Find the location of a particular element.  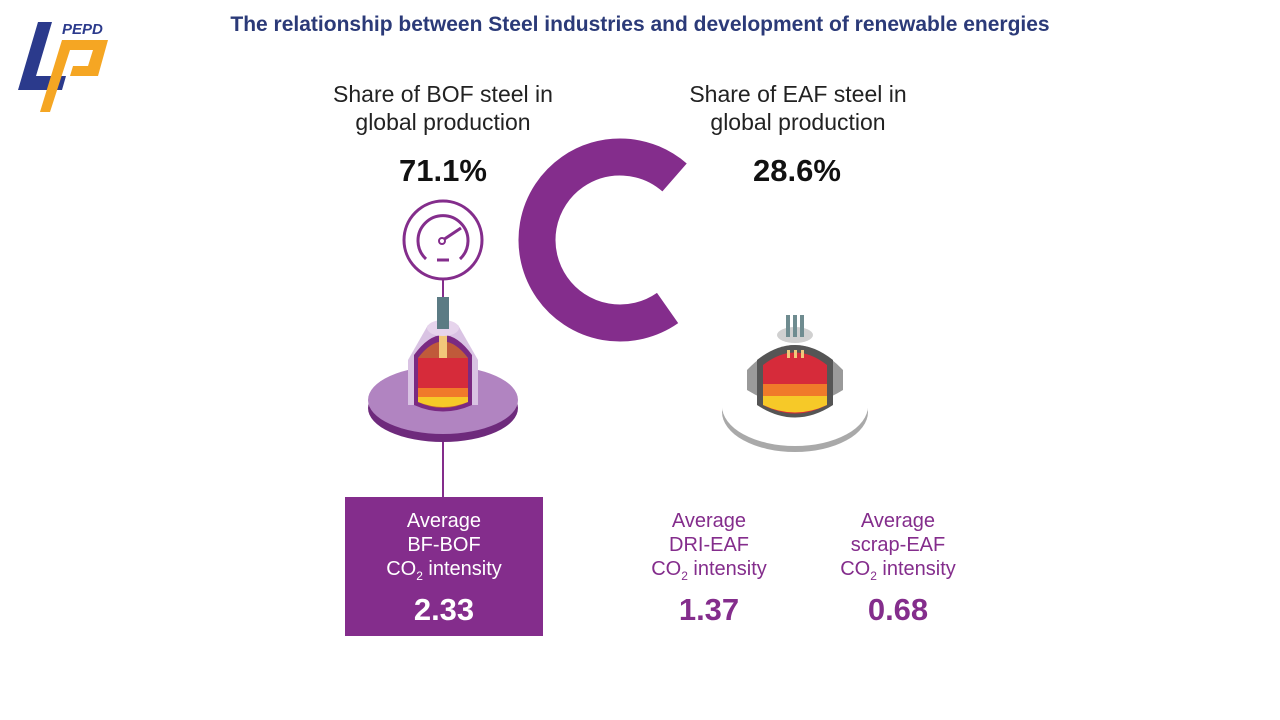

gauge-icon is located at coordinates (443, 240).